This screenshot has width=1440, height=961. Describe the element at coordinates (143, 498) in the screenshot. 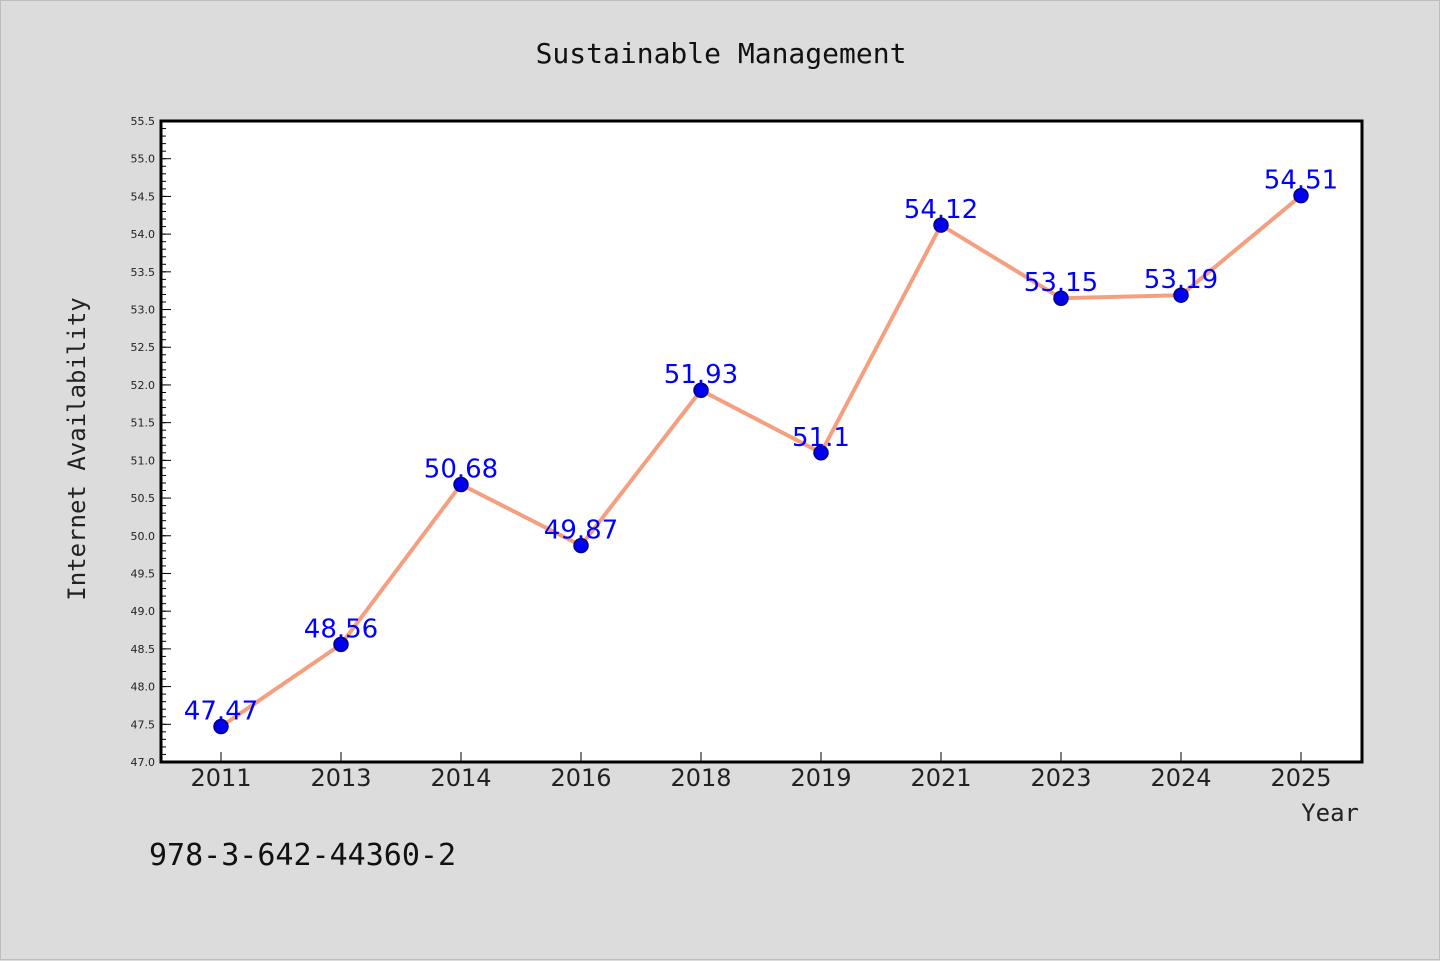

I see `y-tick-label: 50.5` at that location.